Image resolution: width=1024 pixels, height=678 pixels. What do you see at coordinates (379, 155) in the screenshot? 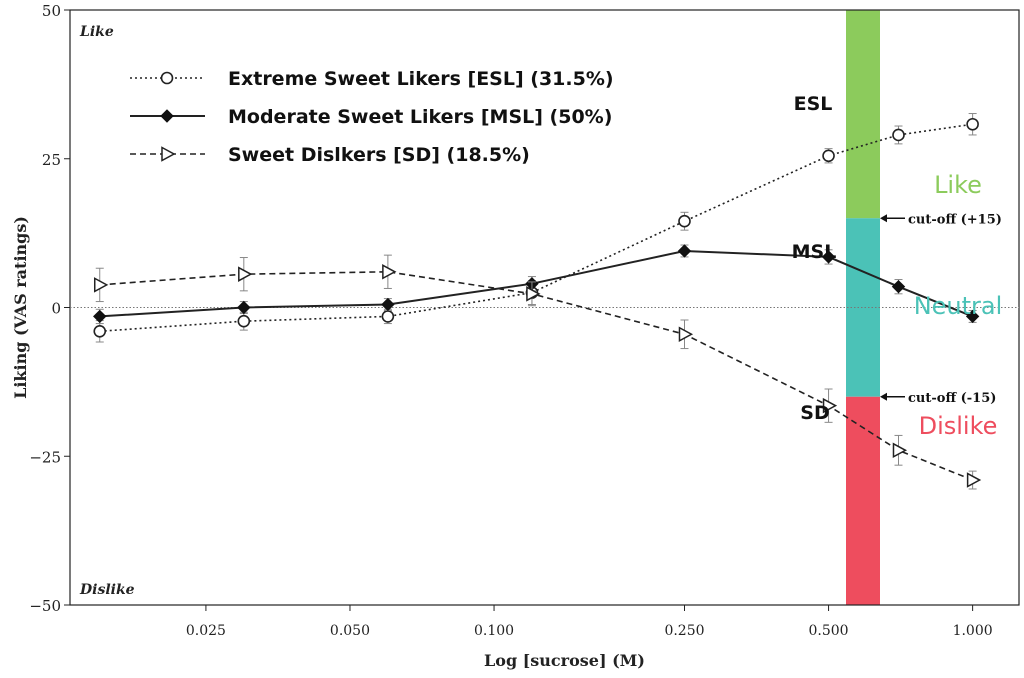
I see `legend-label: Sweet Dislkers [SD] (18.5%)` at bounding box center [379, 155].